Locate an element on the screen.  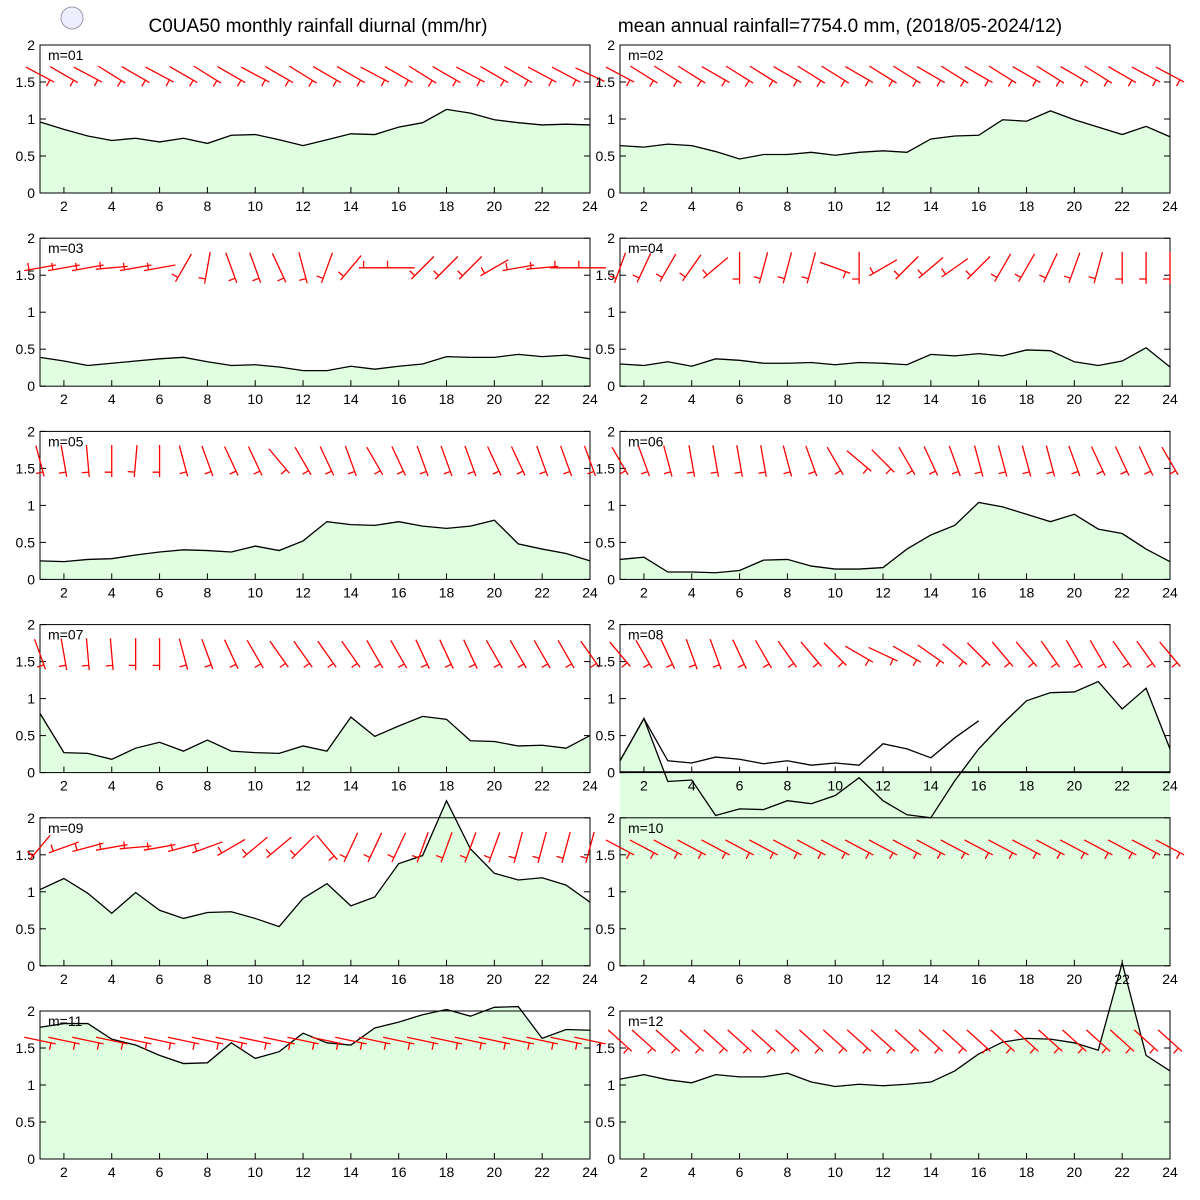
panel-label: m=07 is located at coordinates (66, 635).